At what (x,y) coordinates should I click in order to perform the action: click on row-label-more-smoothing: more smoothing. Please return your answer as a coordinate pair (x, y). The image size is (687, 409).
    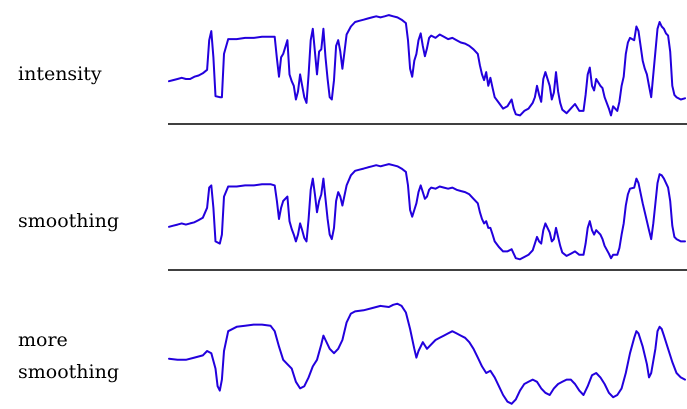
    Looking at the image, I should click on (68, 356).